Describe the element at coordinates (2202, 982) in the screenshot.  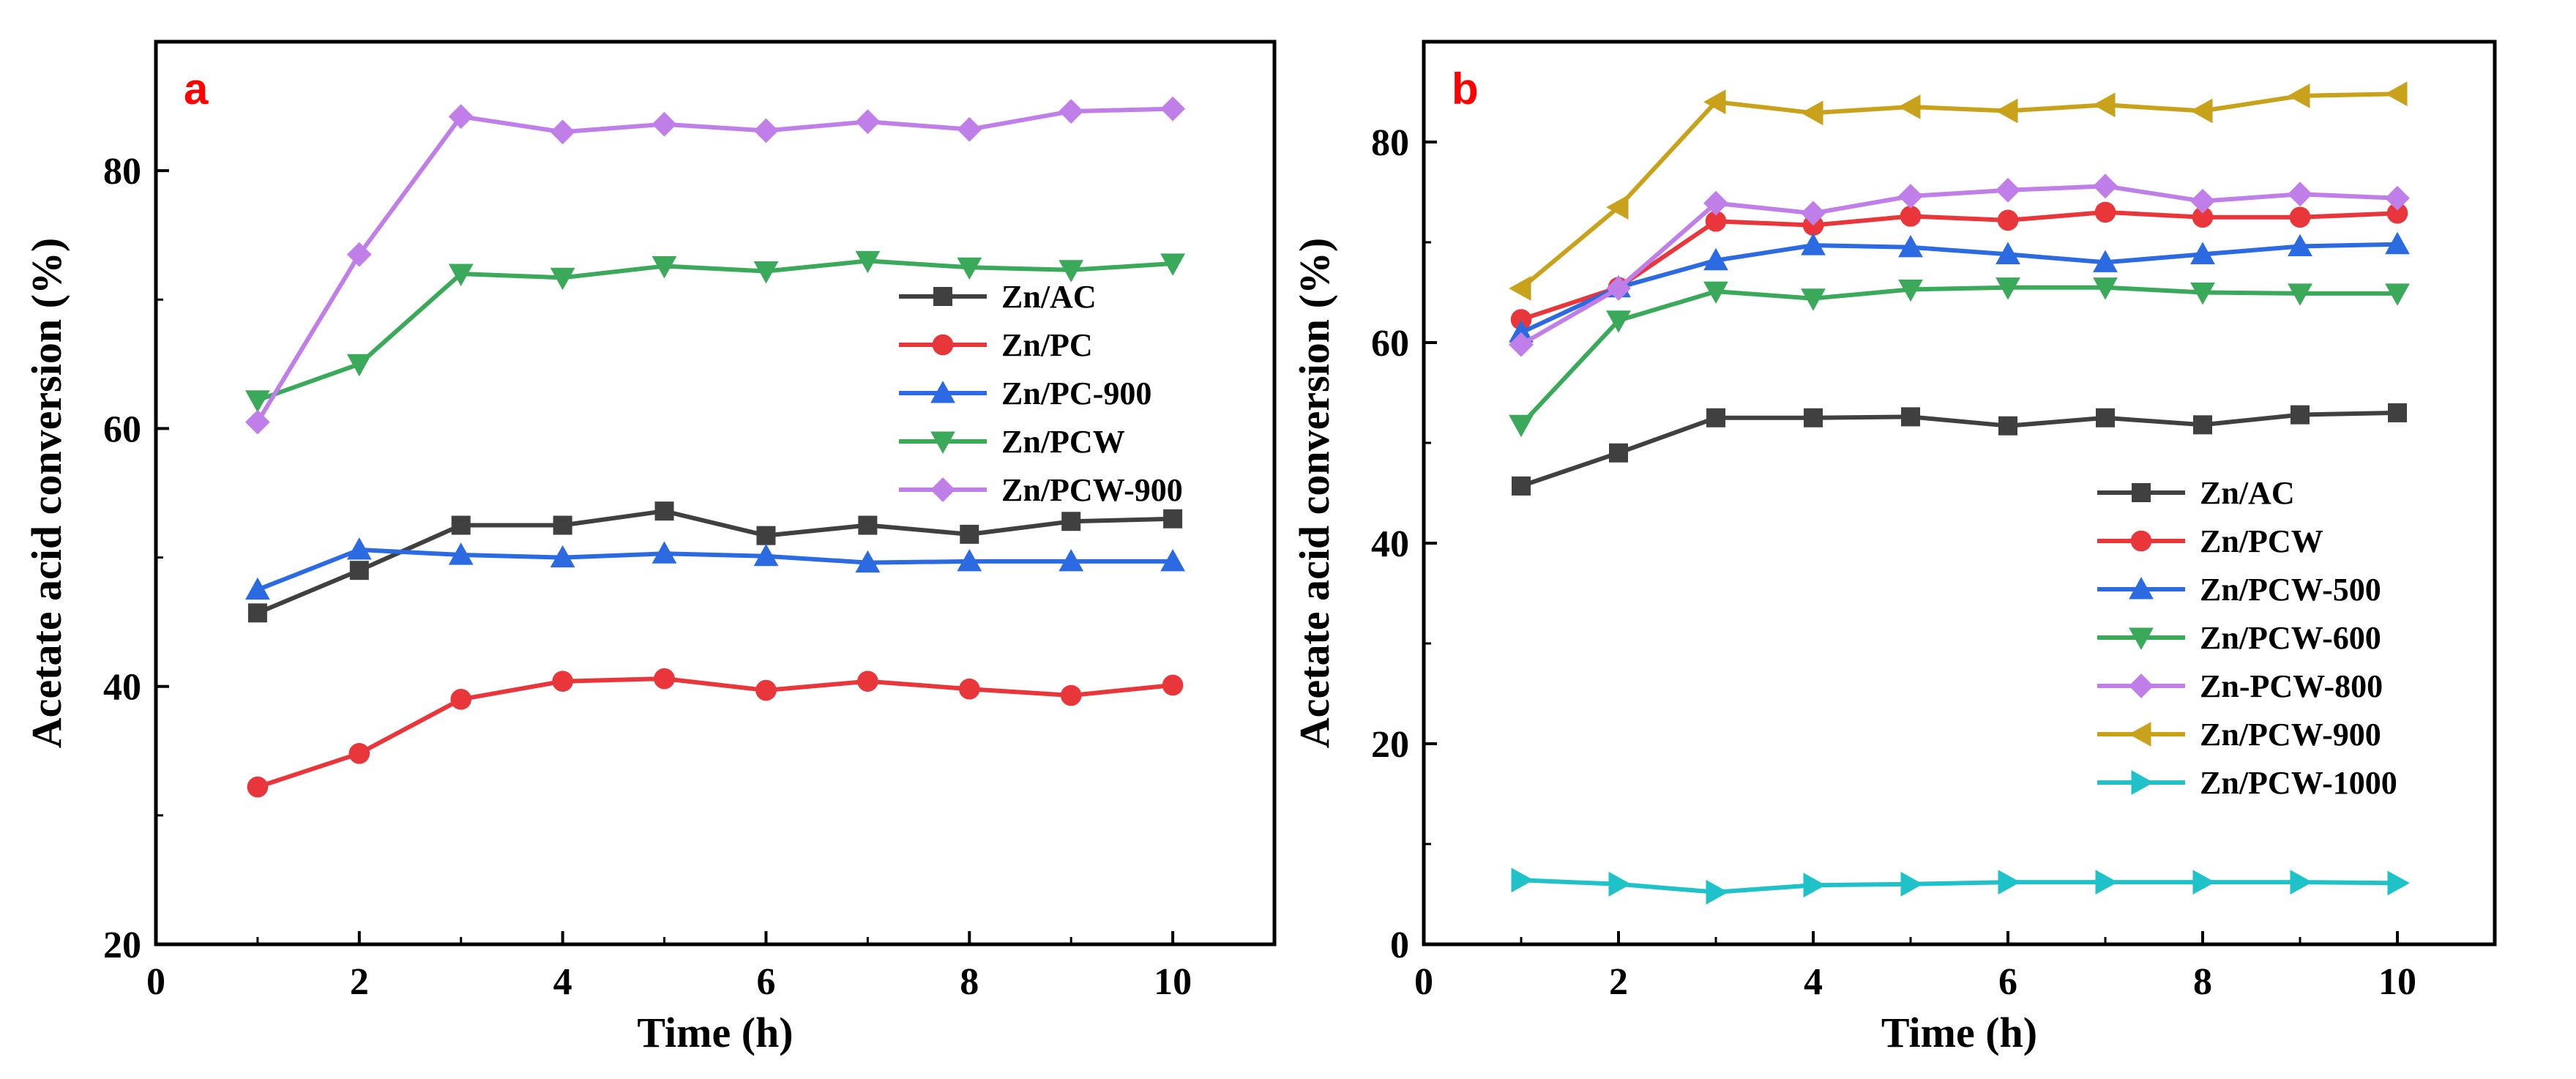
I see `x-tick-label: 8` at that location.